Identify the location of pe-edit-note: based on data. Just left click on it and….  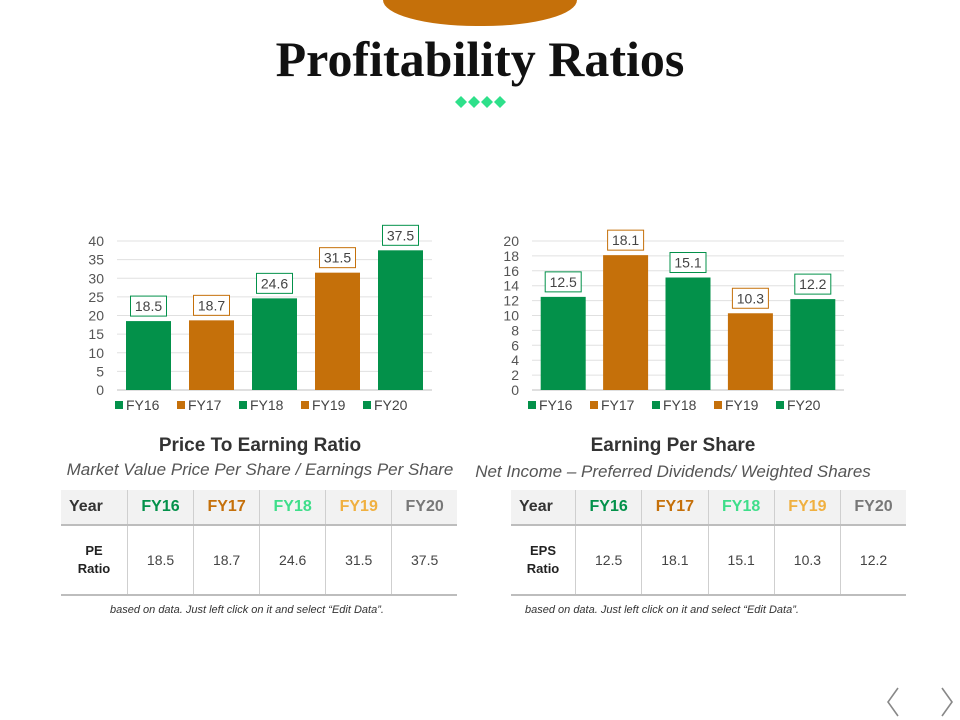
(247, 610).